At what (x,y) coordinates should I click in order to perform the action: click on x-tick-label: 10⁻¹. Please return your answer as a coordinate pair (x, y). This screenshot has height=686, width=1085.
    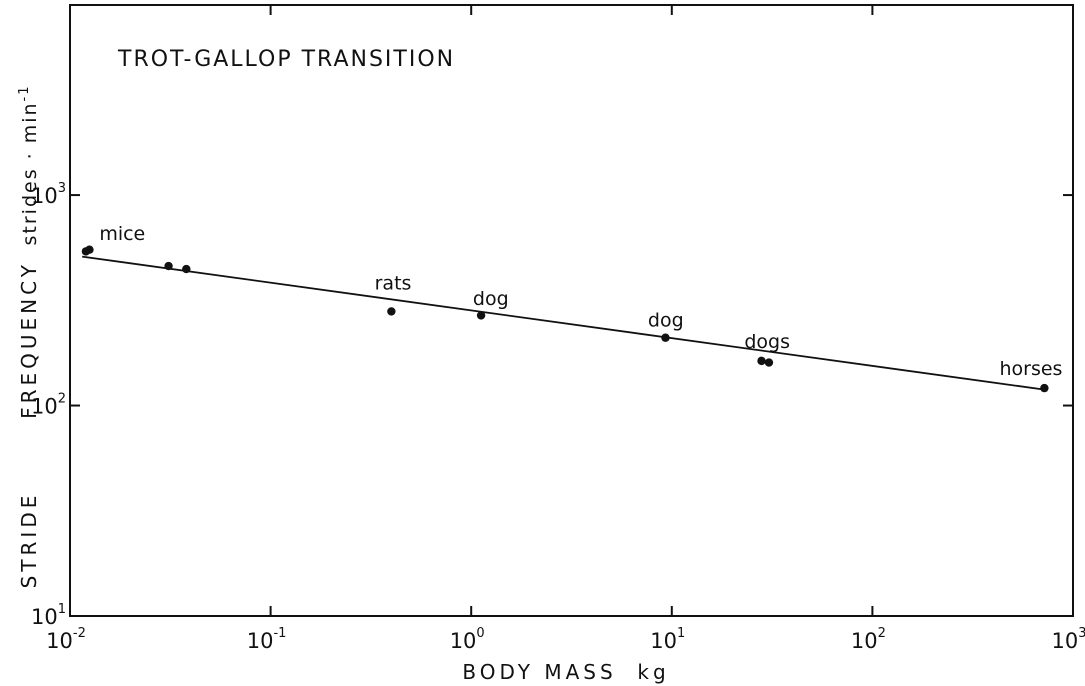
    Looking at the image, I should click on (267, 639).